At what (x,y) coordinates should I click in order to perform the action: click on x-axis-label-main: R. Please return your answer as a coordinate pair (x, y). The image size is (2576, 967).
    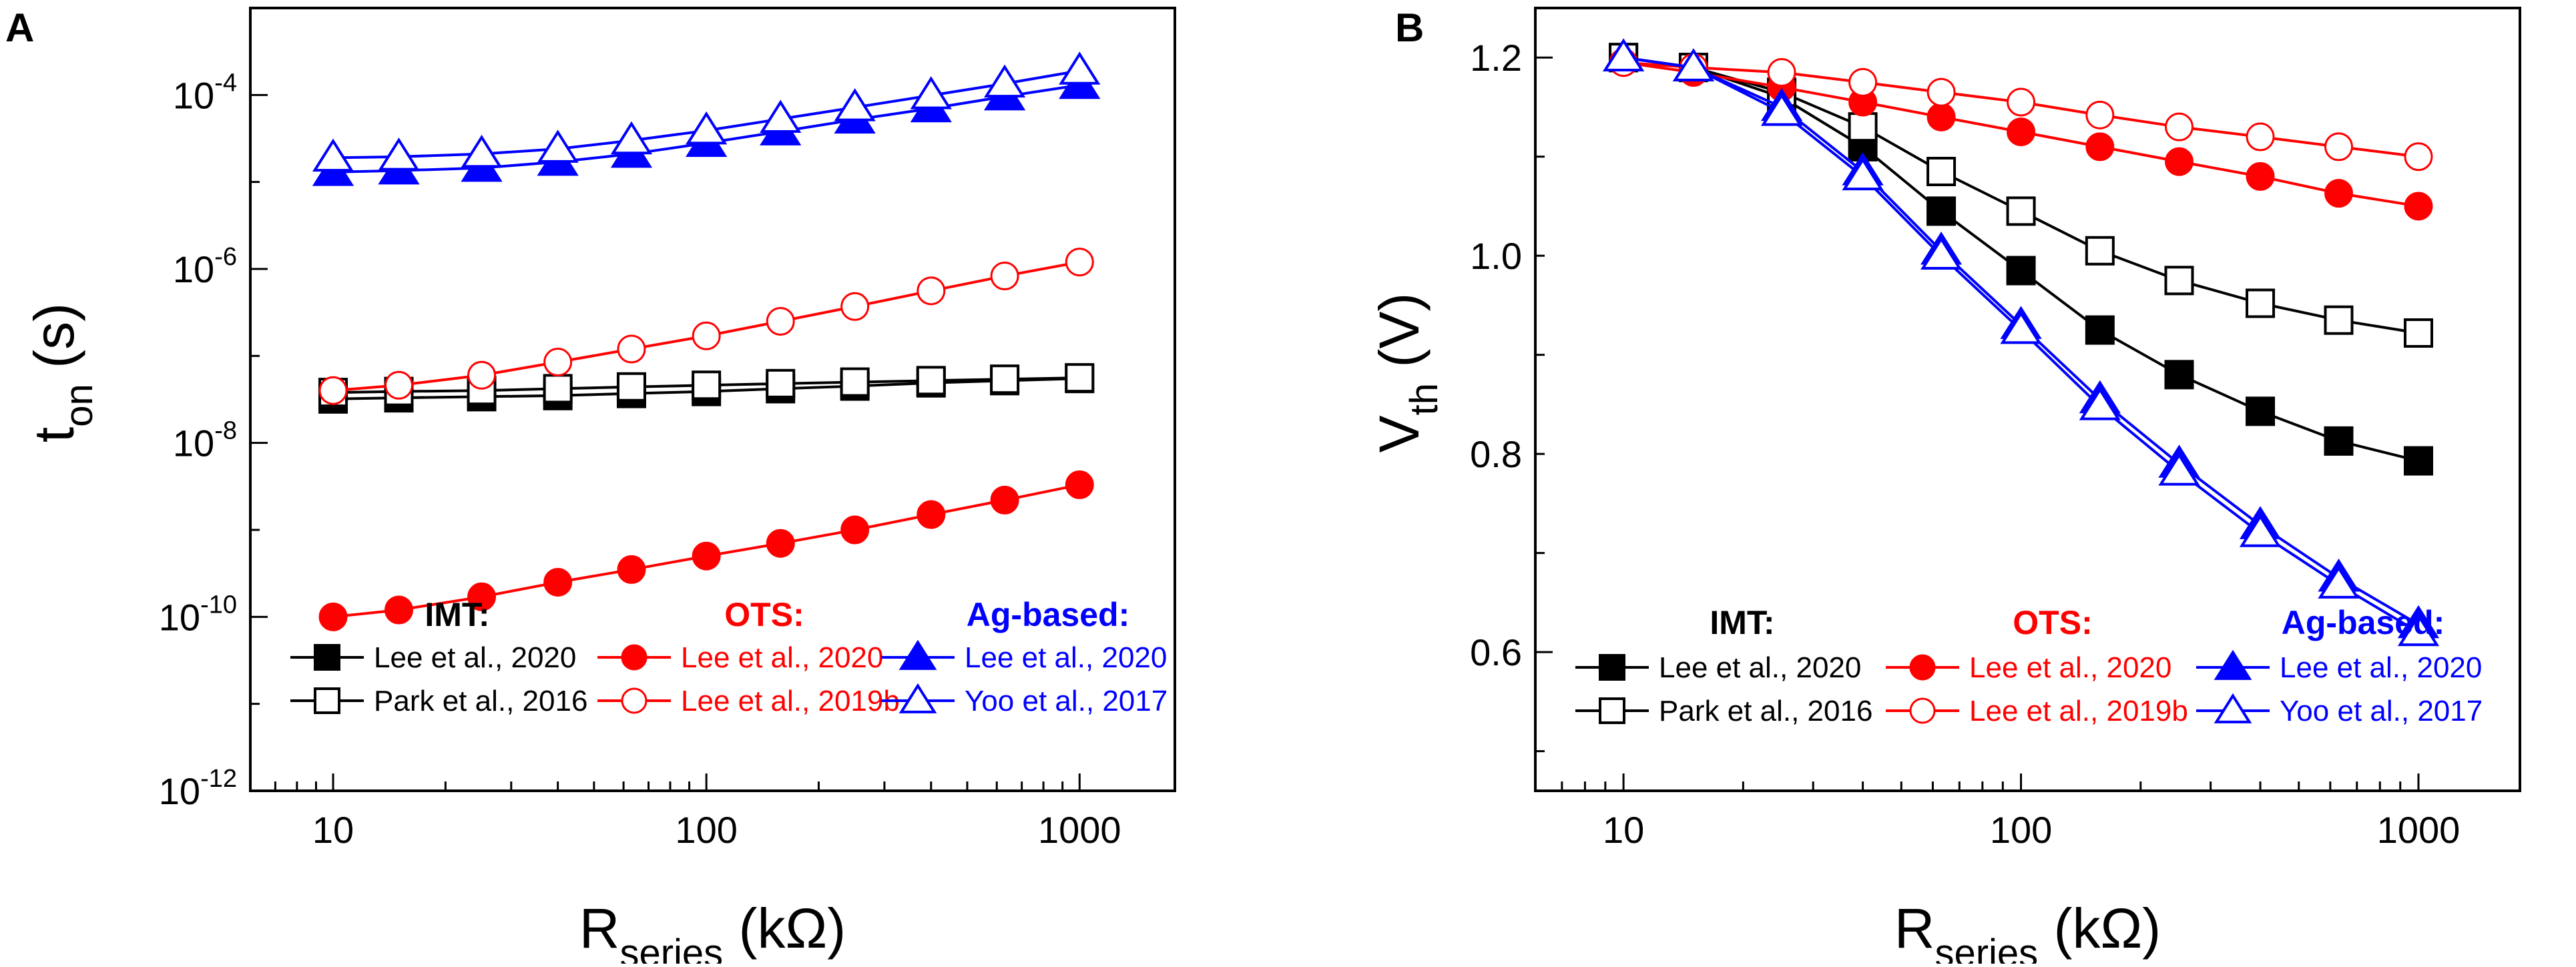
    Looking at the image, I should click on (599, 929).